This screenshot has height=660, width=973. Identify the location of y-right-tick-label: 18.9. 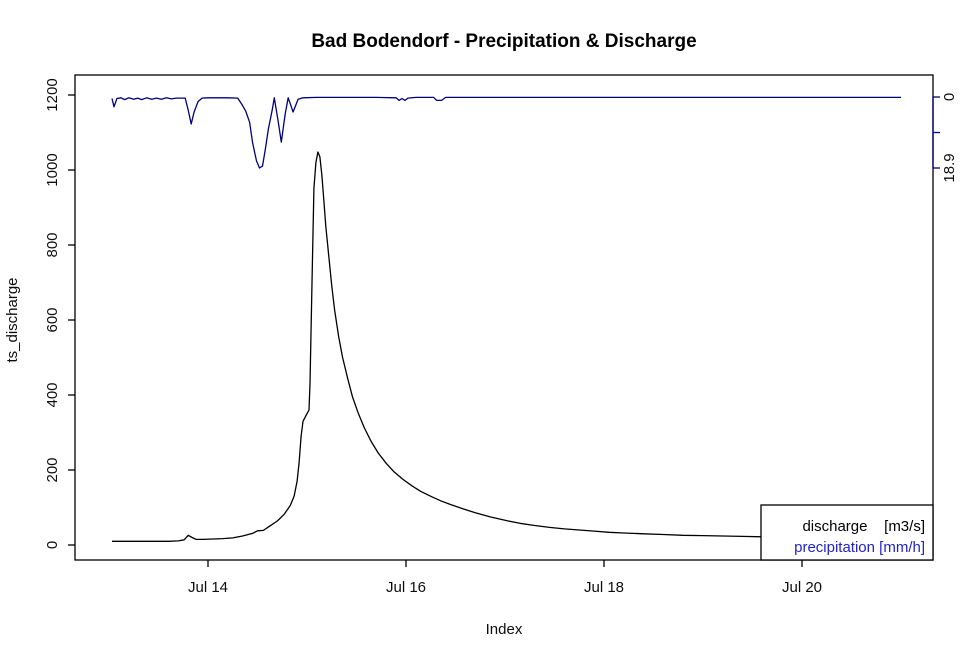
(949, 167).